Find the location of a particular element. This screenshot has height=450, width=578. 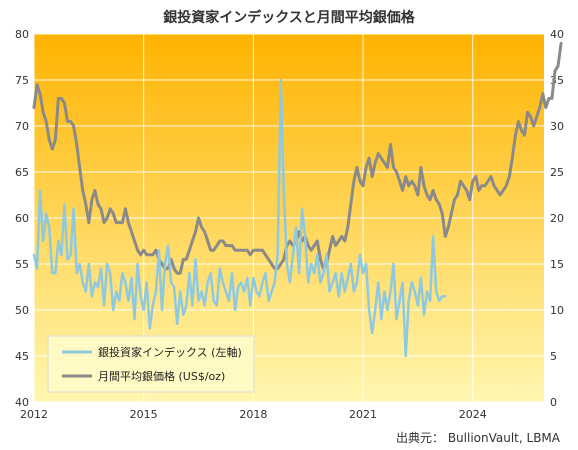

legend: 銀投資家インデックス (左軸) 月間平均銀価格 (US$/oz) is located at coordinates (151, 364).